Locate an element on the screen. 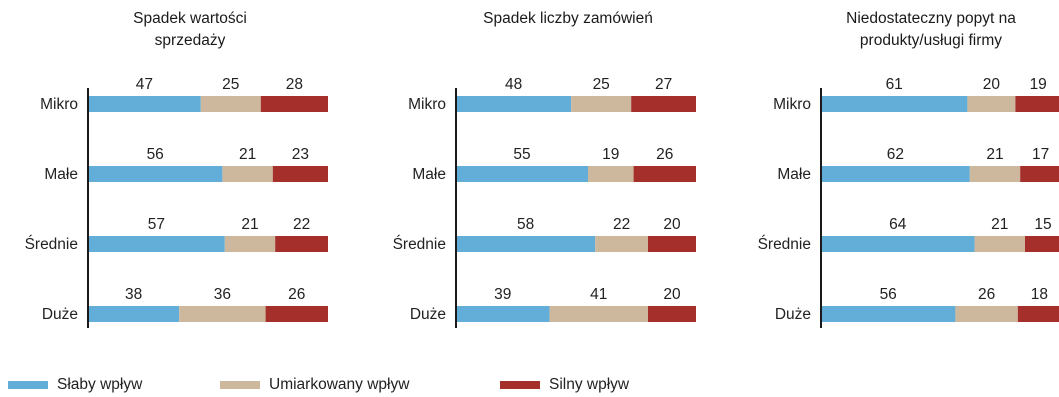 This screenshot has height=397, width=1059. data-label: 58 is located at coordinates (525, 224).